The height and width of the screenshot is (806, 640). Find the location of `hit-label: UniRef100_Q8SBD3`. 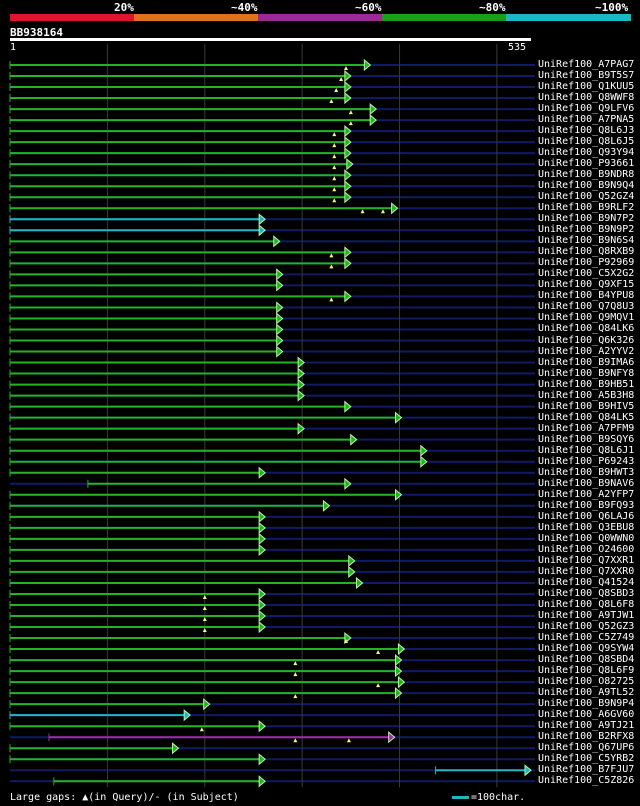

hit-label: UniRef100_Q8SBD3 is located at coordinates (586, 593).